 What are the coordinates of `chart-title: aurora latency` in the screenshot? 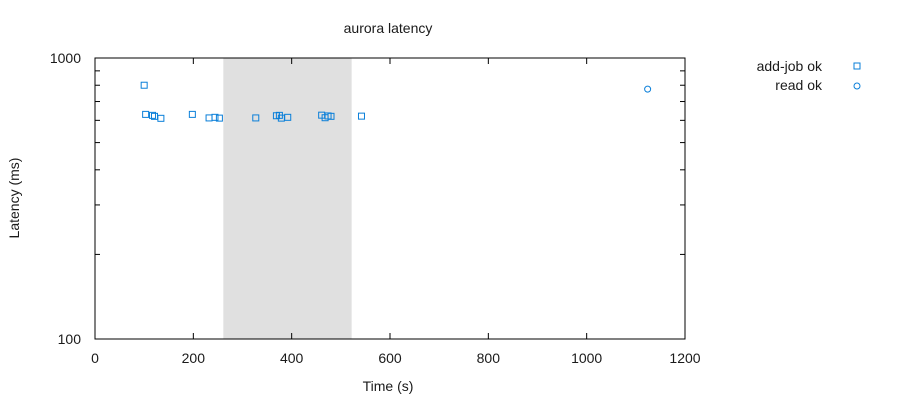 It's located at (388, 28).